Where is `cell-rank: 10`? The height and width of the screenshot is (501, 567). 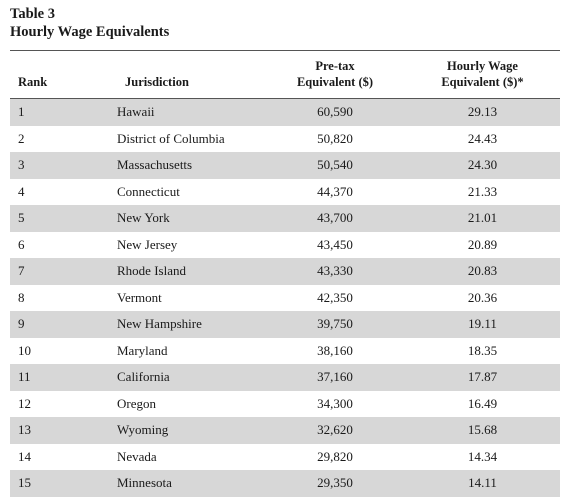
cell-rank: 10 is located at coordinates (24, 350).